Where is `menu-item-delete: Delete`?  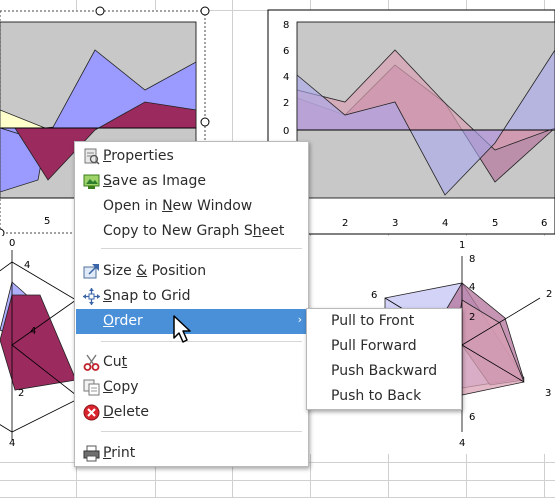 menu-item-delete: Delete is located at coordinates (191, 412).